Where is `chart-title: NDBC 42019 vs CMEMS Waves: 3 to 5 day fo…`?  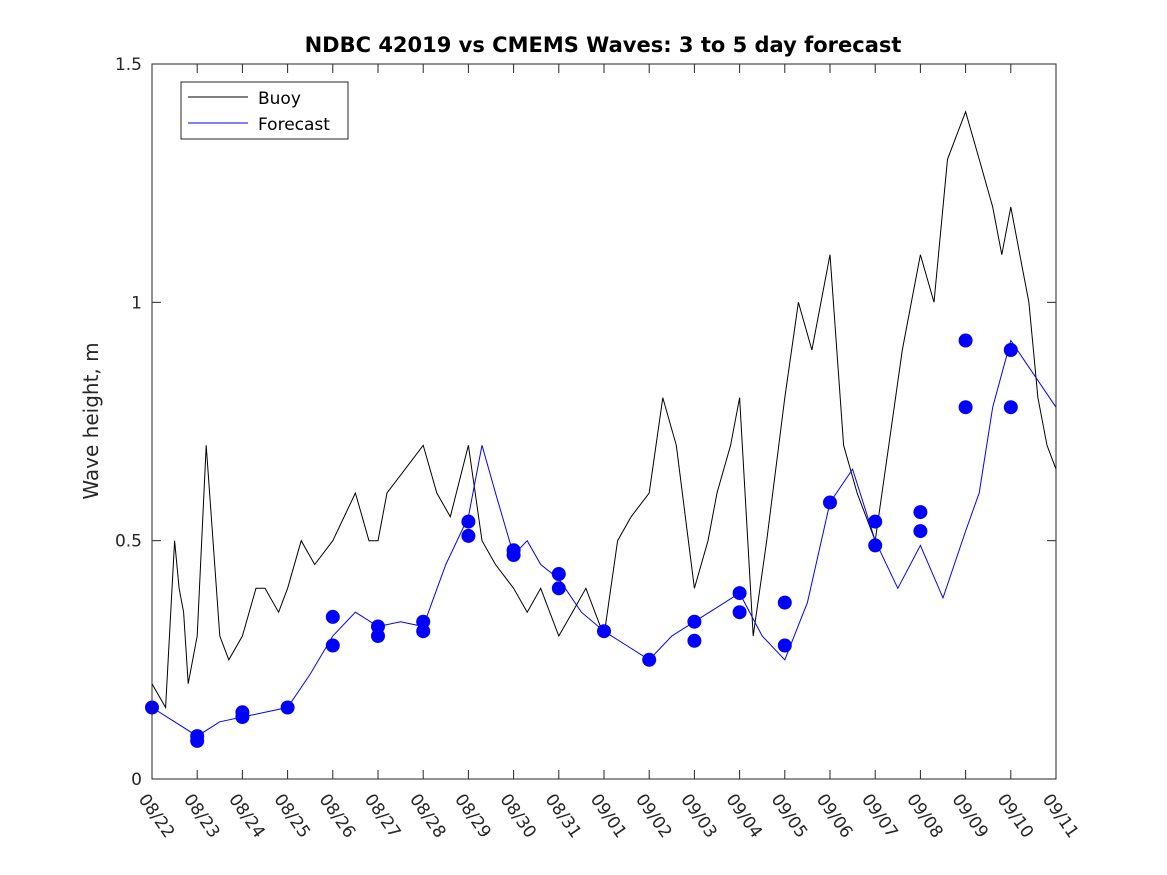
chart-title: NDBC 42019 vs CMEMS Waves: 3 to 5 day fo… is located at coordinates (603, 45).